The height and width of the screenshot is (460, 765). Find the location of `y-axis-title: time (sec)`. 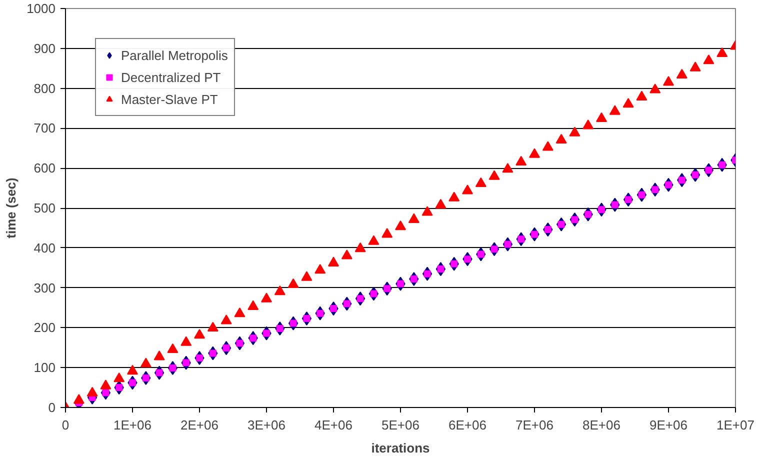

y-axis-title: time (sec) is located at coordinates (11, 208).